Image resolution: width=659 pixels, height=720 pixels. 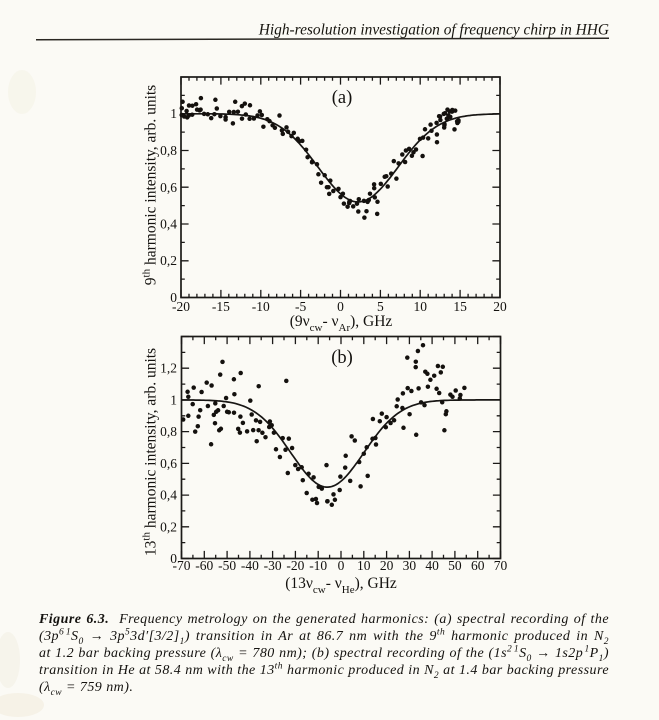 What do you see at coordinates (300, 306) in the screenshot?
I see `svg-text: -5` at bounding box center [300, 306].